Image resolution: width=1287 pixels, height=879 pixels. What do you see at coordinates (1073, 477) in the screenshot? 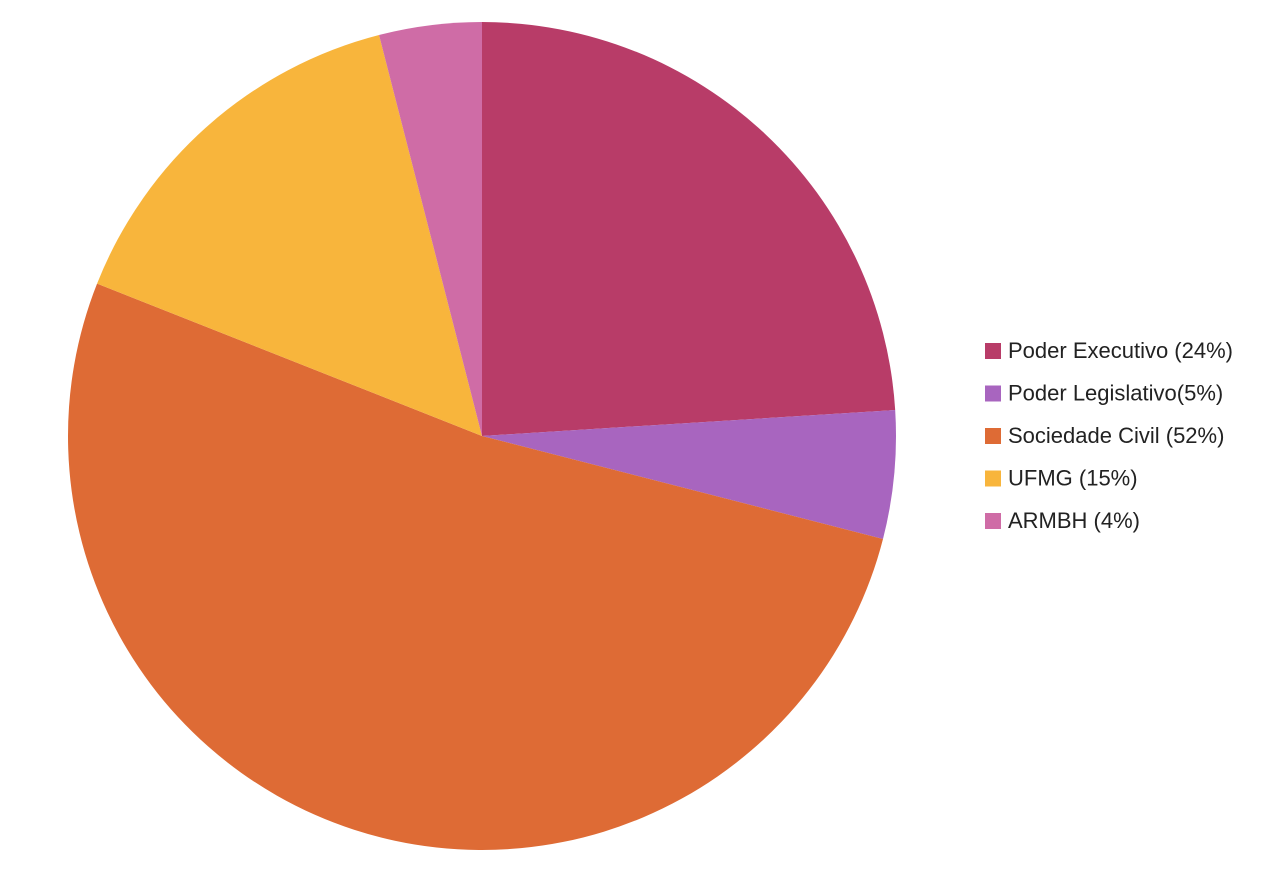
I see `legend-label: UFMG (15%)` at bounding box center [1073, 477].